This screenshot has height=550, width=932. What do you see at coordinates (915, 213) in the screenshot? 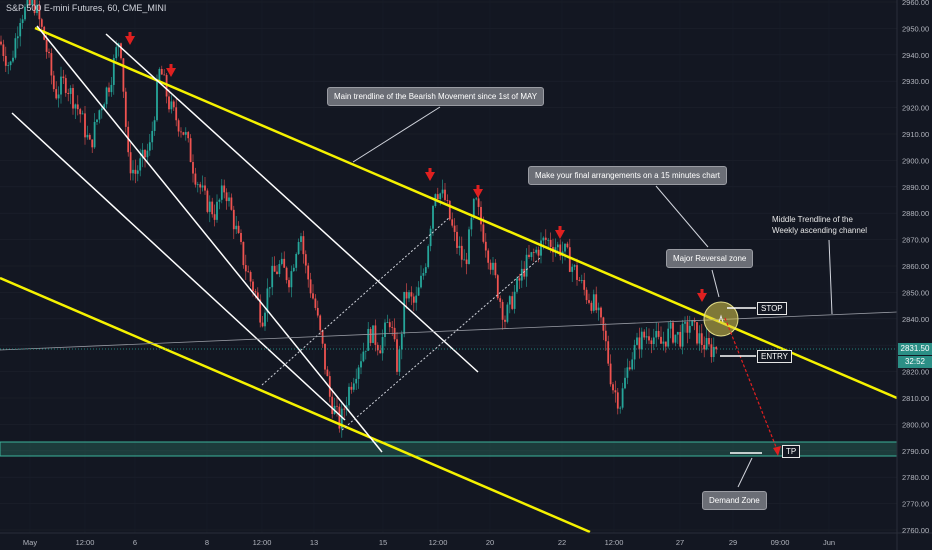
I see `y-tick-label: 2880.00` at bounding box center [915, 213].